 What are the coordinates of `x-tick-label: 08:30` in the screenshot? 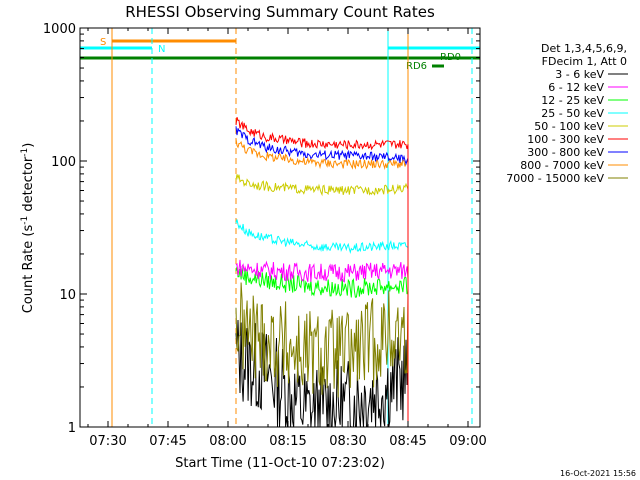 It's located at (347, 441).